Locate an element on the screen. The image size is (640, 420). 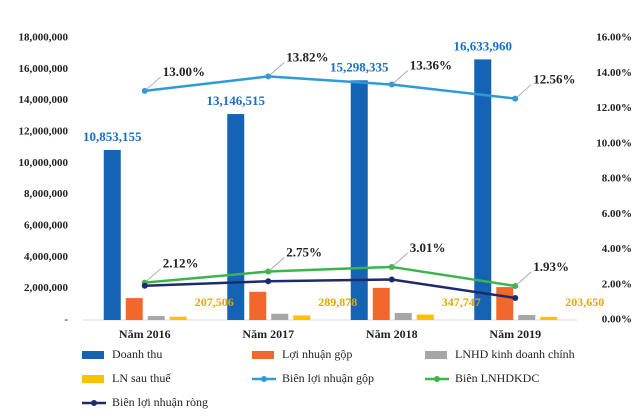
line-value-label: 1.93% is located at coordinates (551, 266).